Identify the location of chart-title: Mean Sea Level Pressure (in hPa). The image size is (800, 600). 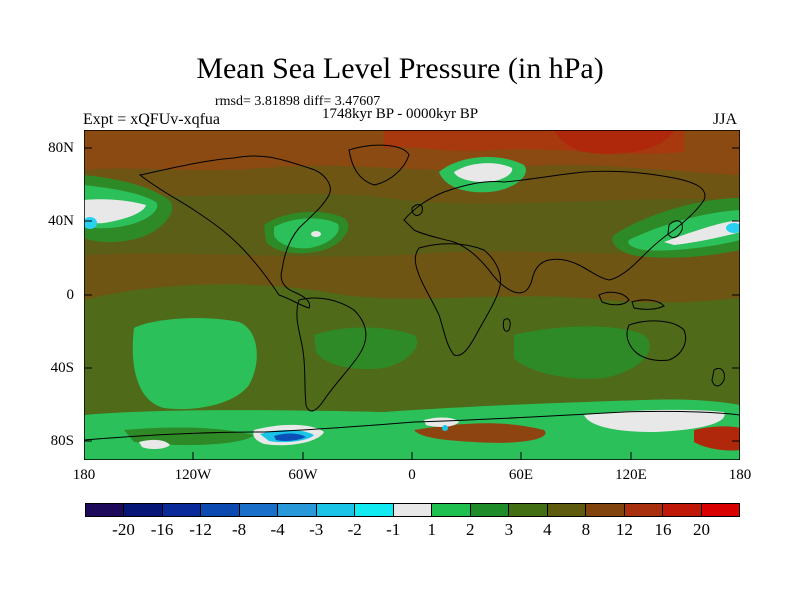
(400, 68).